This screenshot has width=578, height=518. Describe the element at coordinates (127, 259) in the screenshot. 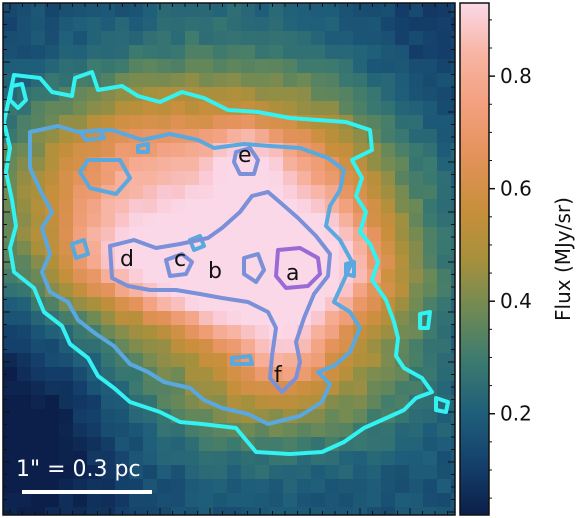

I see `source-label-d: d` at that location.